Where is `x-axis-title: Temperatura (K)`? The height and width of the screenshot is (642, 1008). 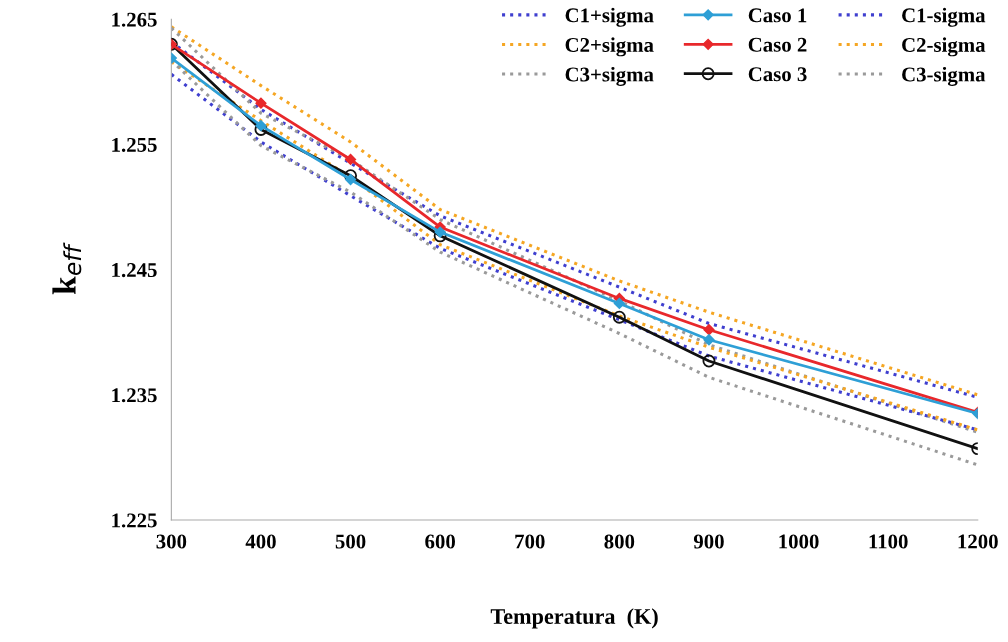
x-axis-title: Temperatura (K) is located at coordinates (574, 618).